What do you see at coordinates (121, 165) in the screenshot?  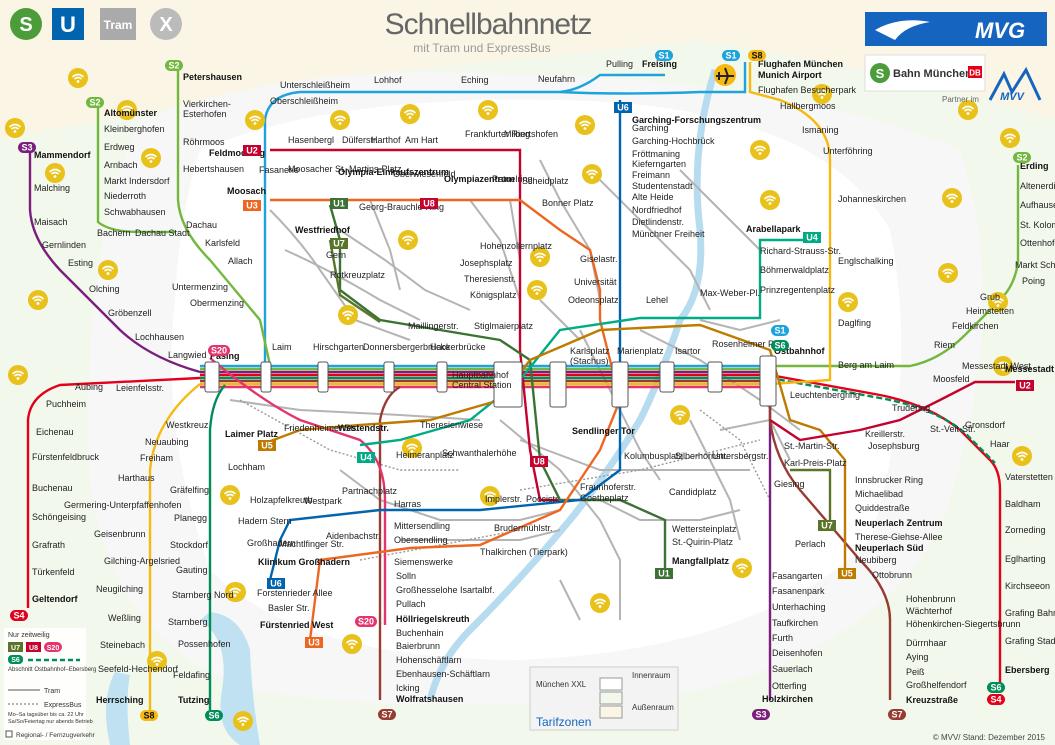 I see `station-label: Arnbach` at bounding box center [121, 165].